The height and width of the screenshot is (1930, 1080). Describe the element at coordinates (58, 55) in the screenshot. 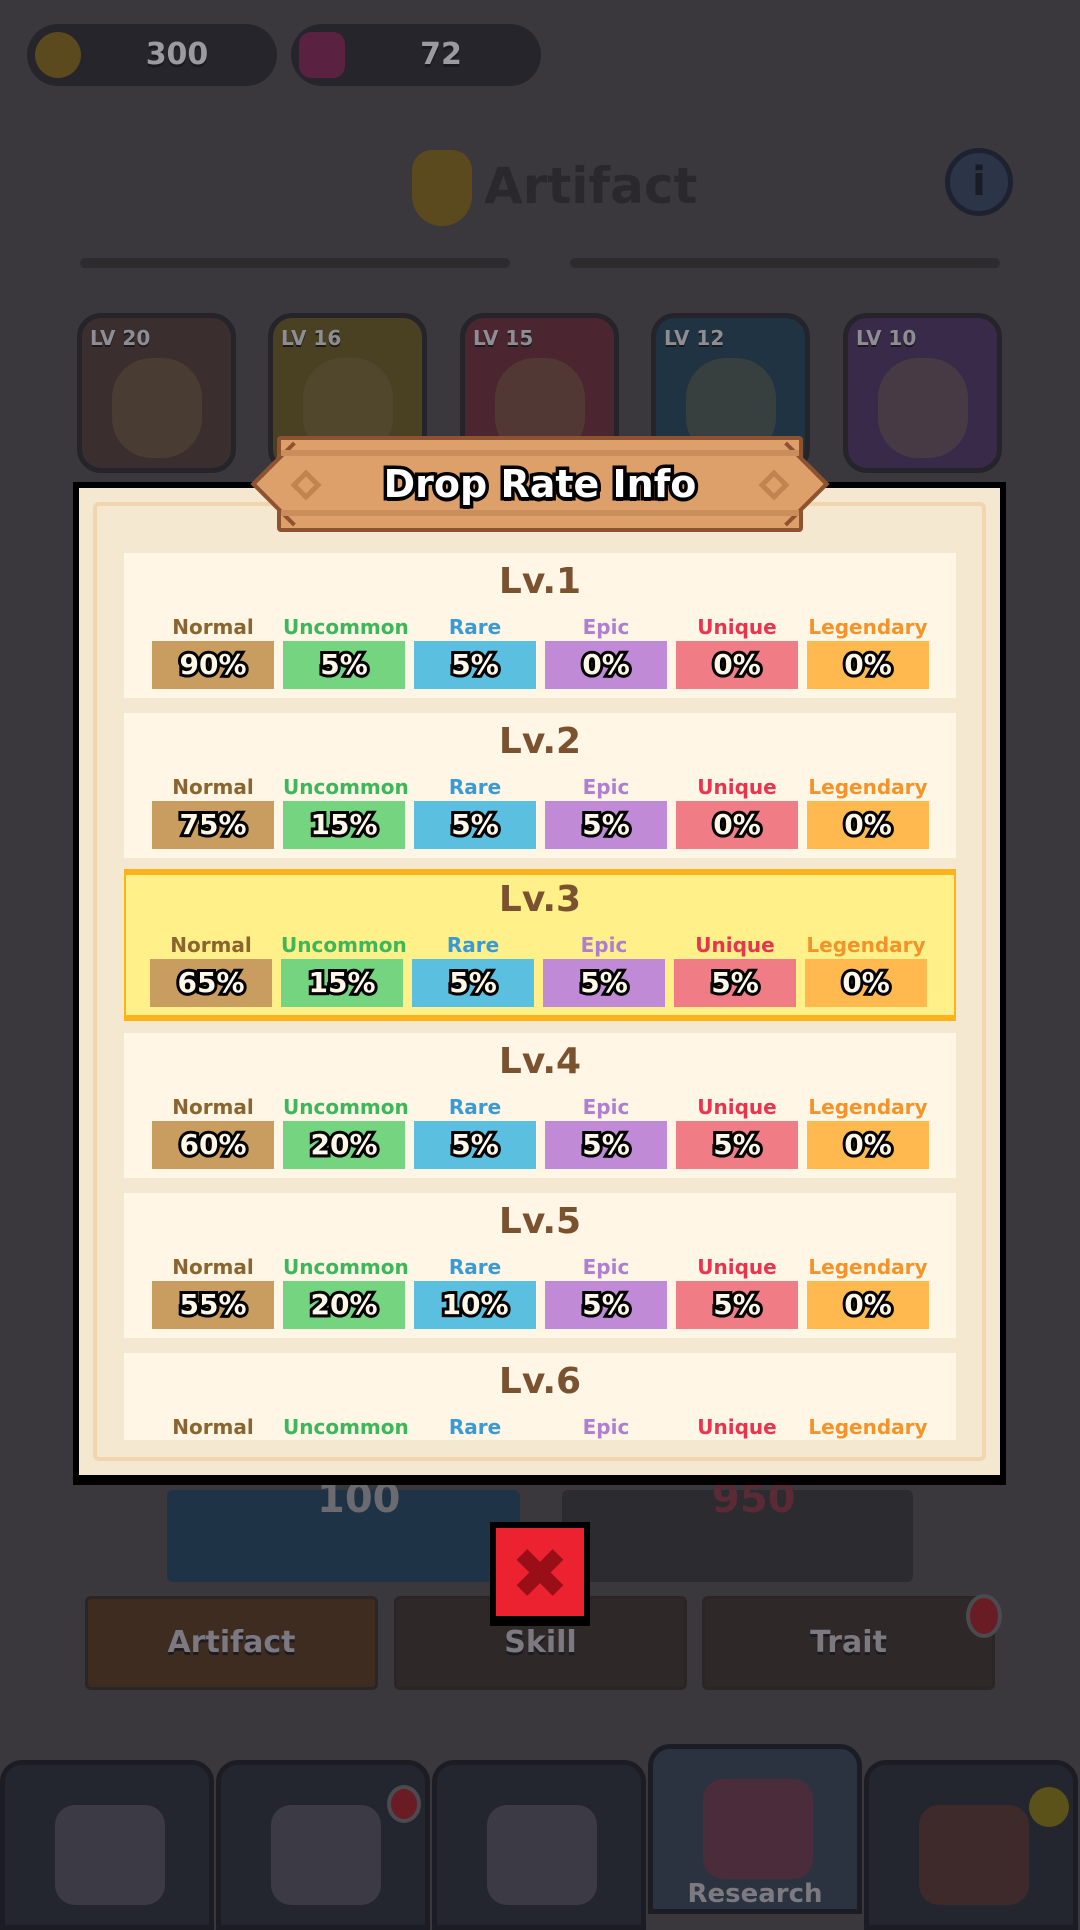

I see `gold-coin-icon` at that location.